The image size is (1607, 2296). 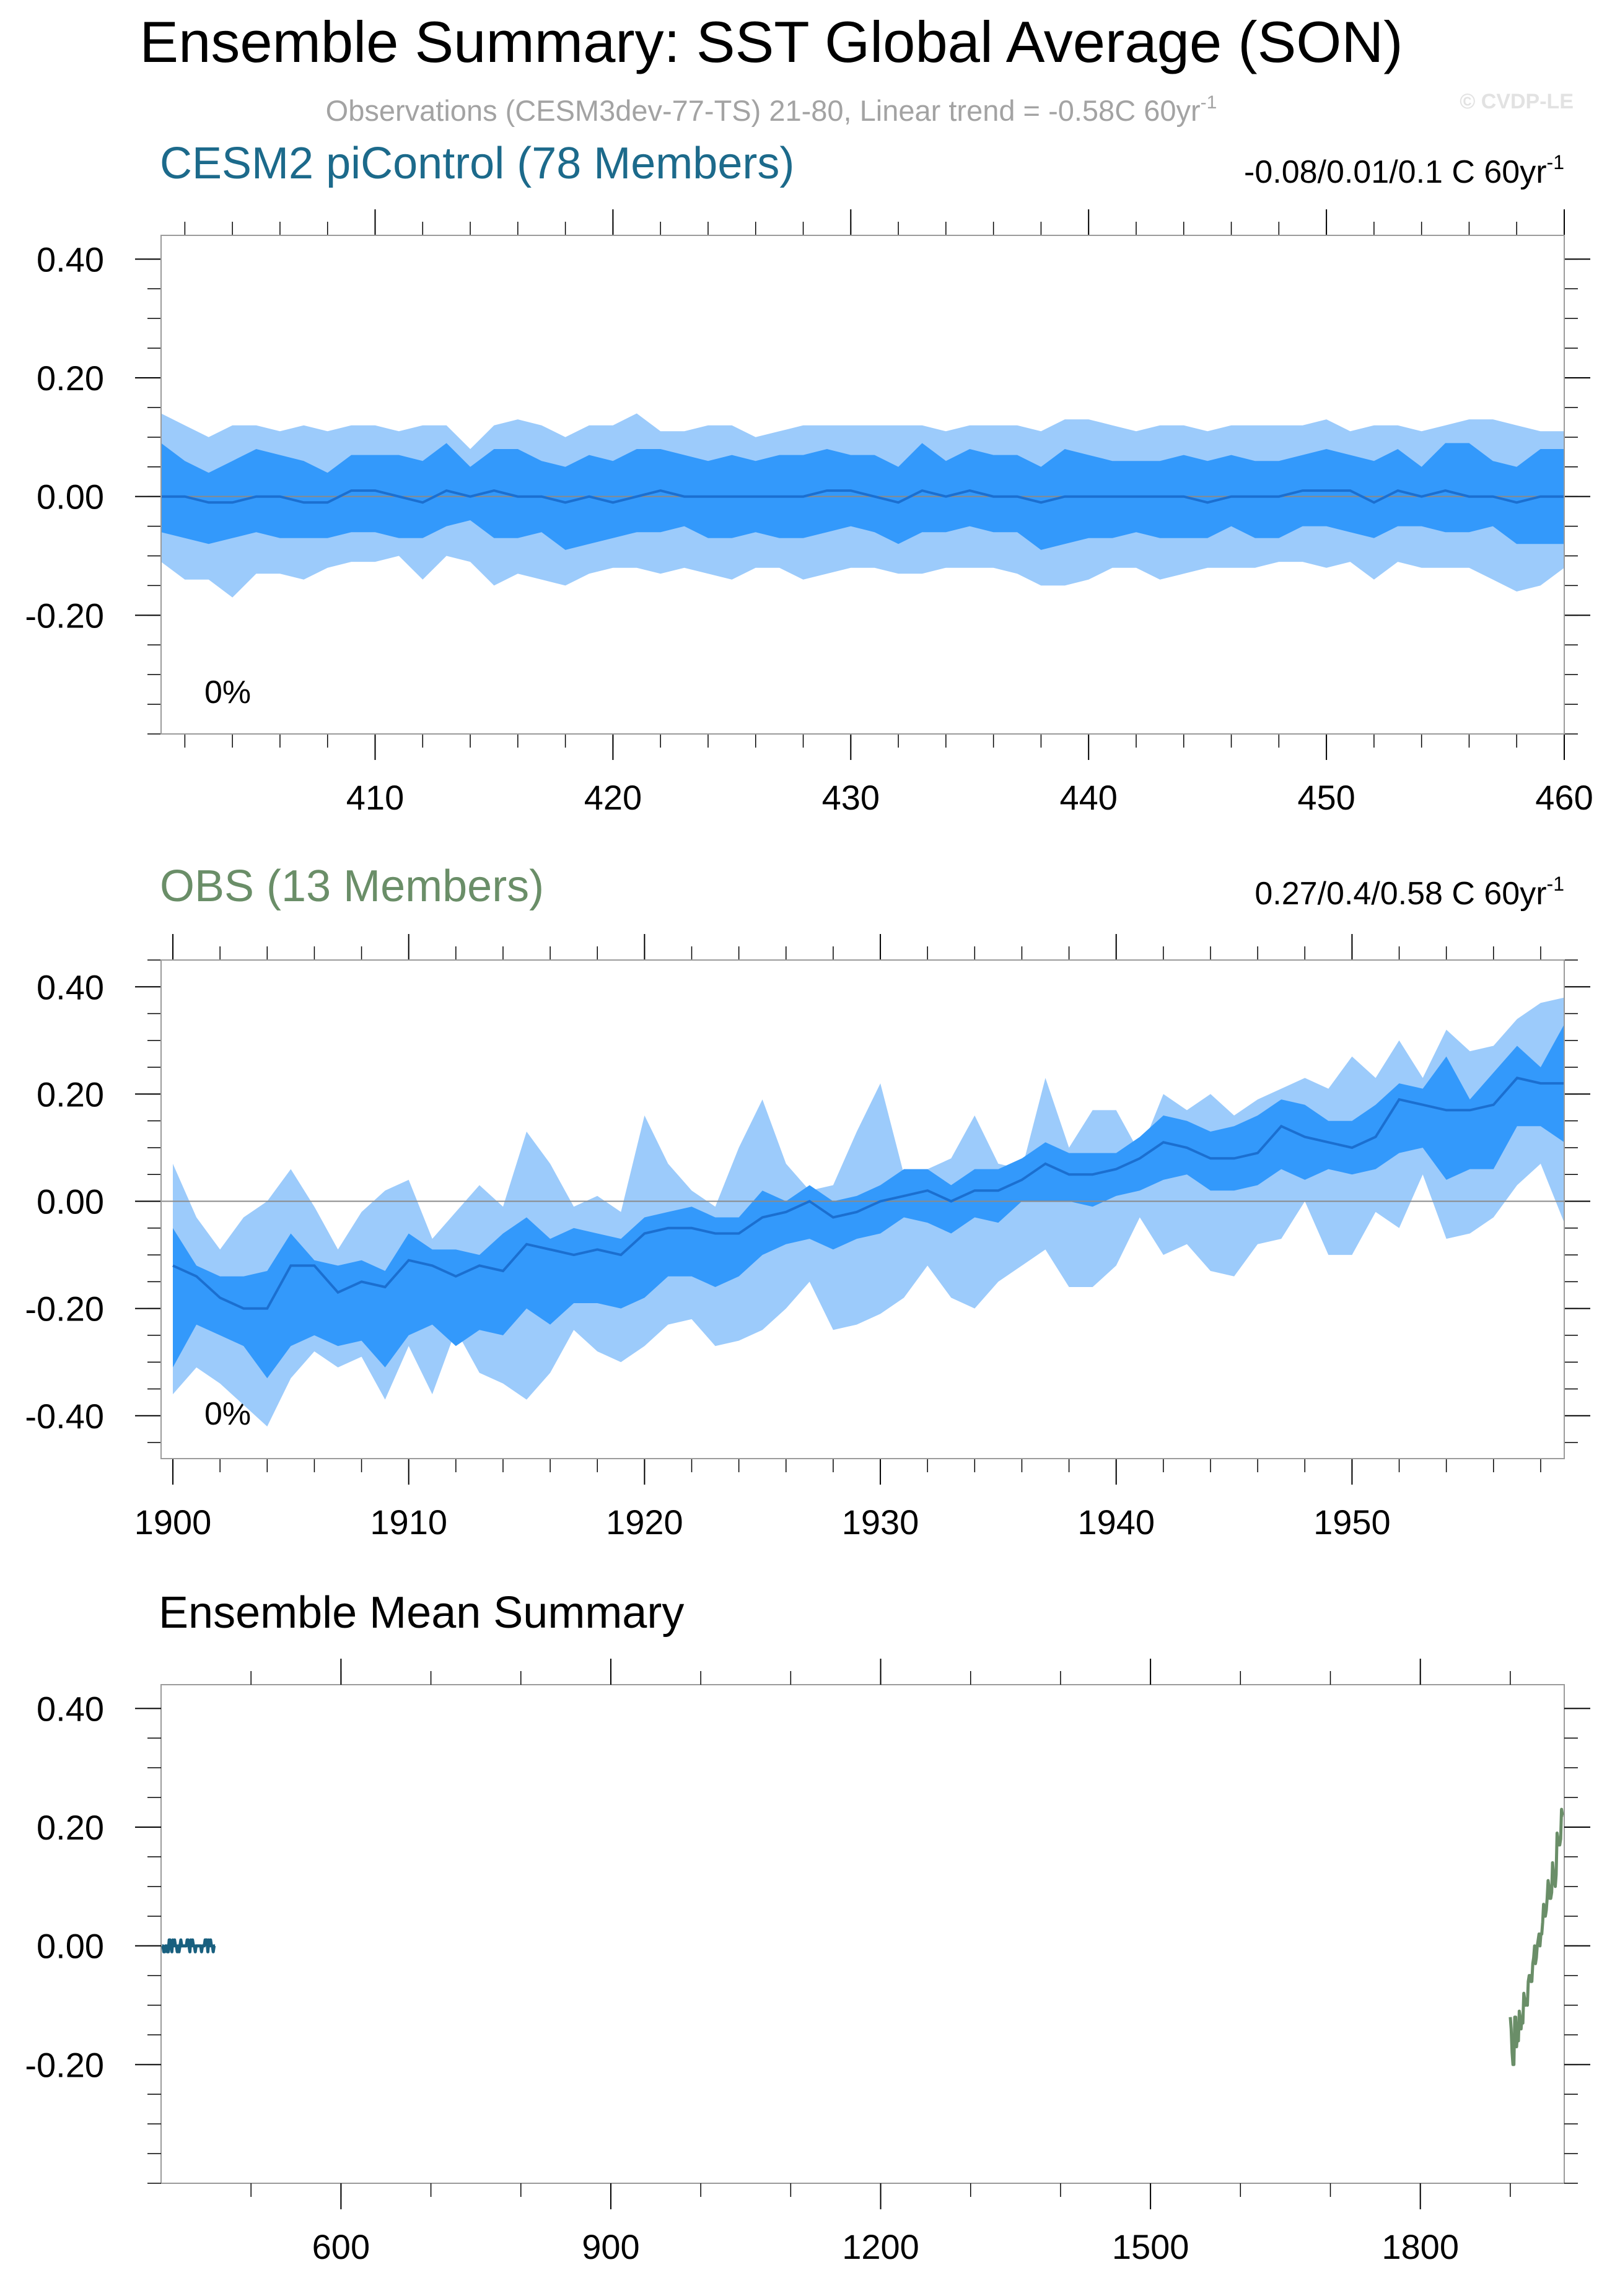 What do you see at coordinates (477, 163) in the screenshot?
I see `panel1-title: CESM2 piControl (78 Members)` at bounding box center [477, 163].